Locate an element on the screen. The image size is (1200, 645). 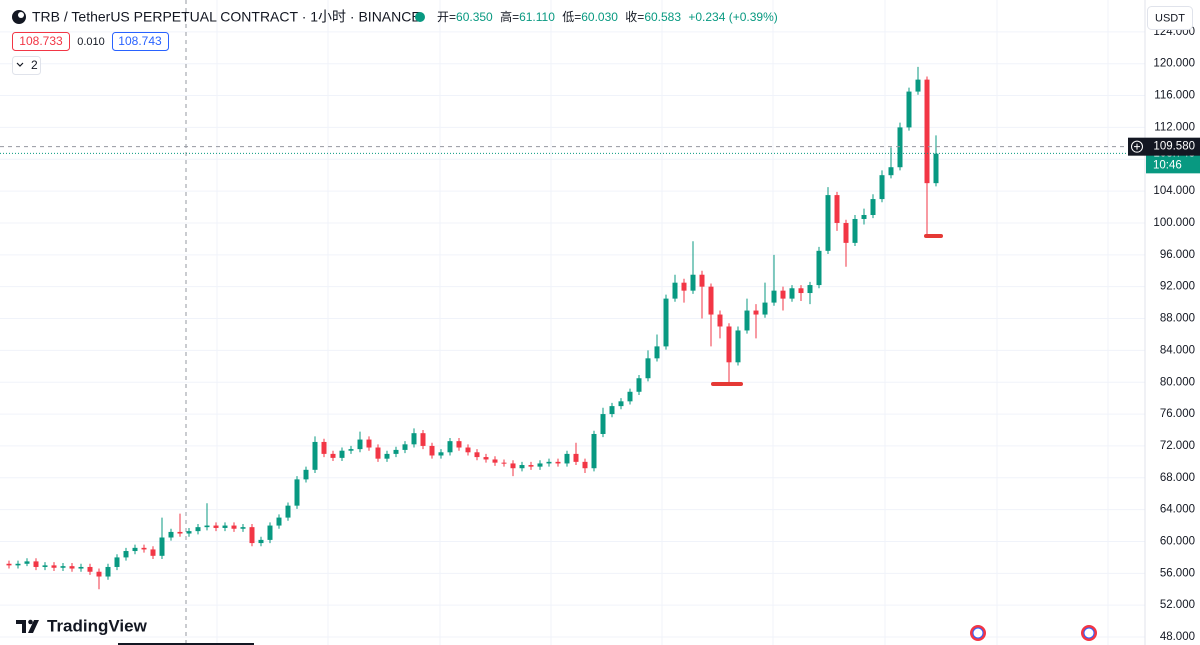
ohlc-label: 开= is located at coordinates (446, 17).